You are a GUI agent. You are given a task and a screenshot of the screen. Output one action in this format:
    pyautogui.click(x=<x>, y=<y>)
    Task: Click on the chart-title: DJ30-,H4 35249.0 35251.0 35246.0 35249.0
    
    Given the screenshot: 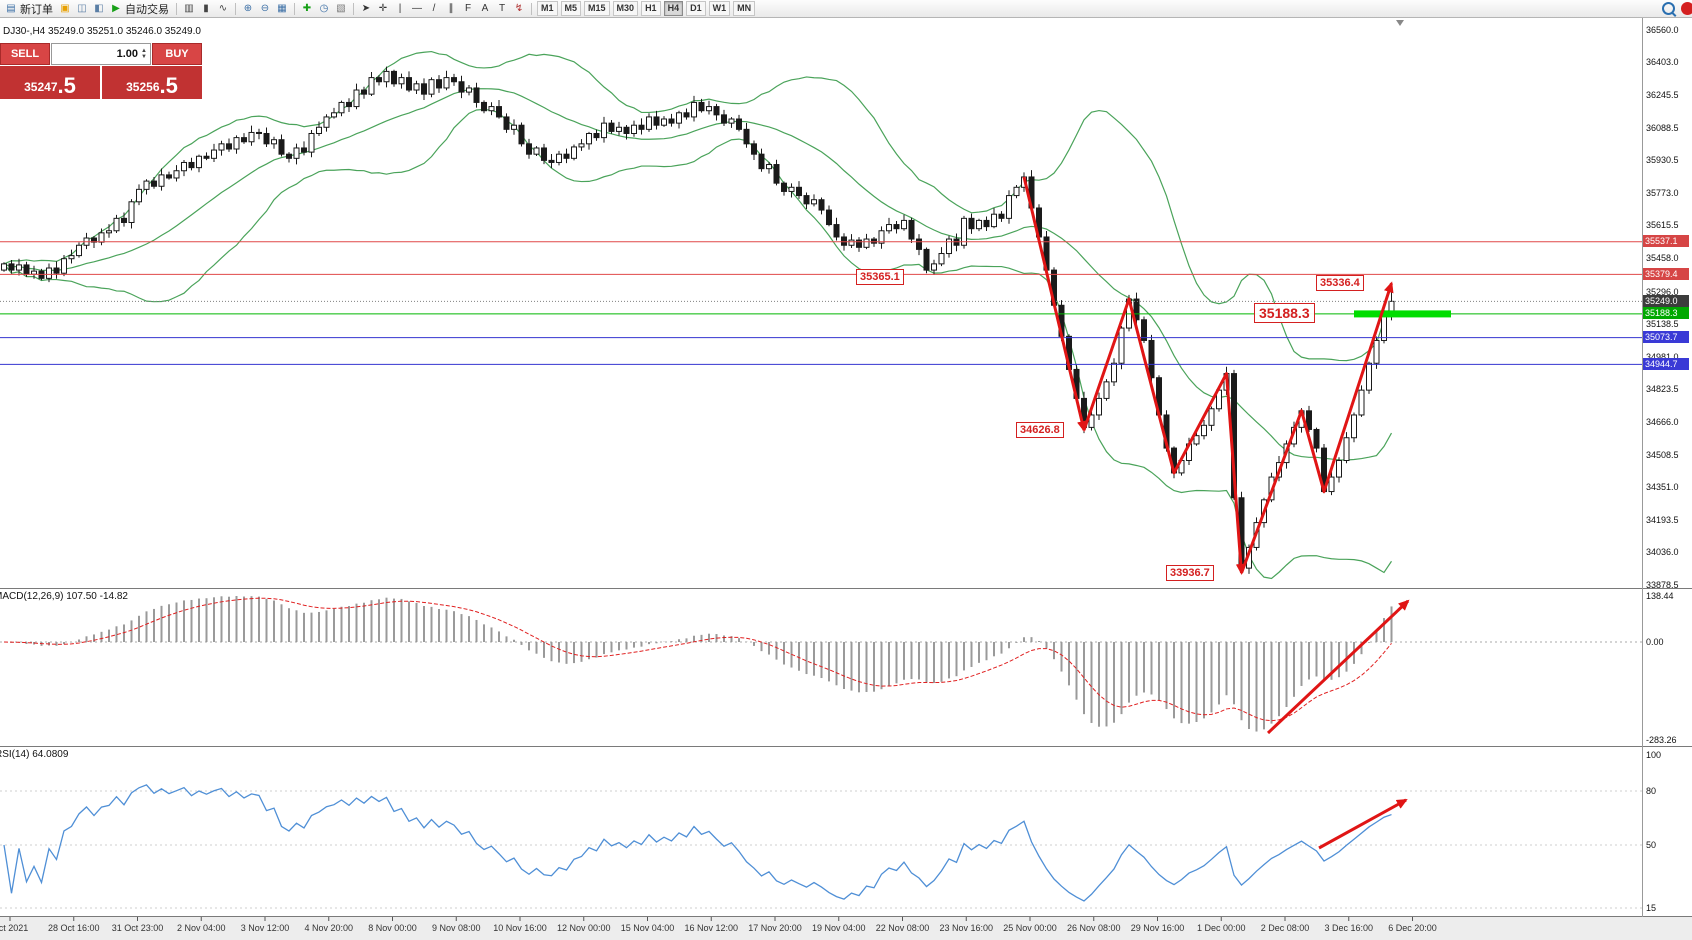 What is the action you would take?
    pyautogui.click(x=102, y=31)
    